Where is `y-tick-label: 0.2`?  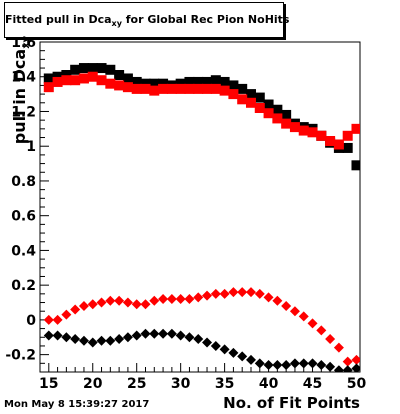
y-tick-label: 0.2 is located at coordinates (23, 286).